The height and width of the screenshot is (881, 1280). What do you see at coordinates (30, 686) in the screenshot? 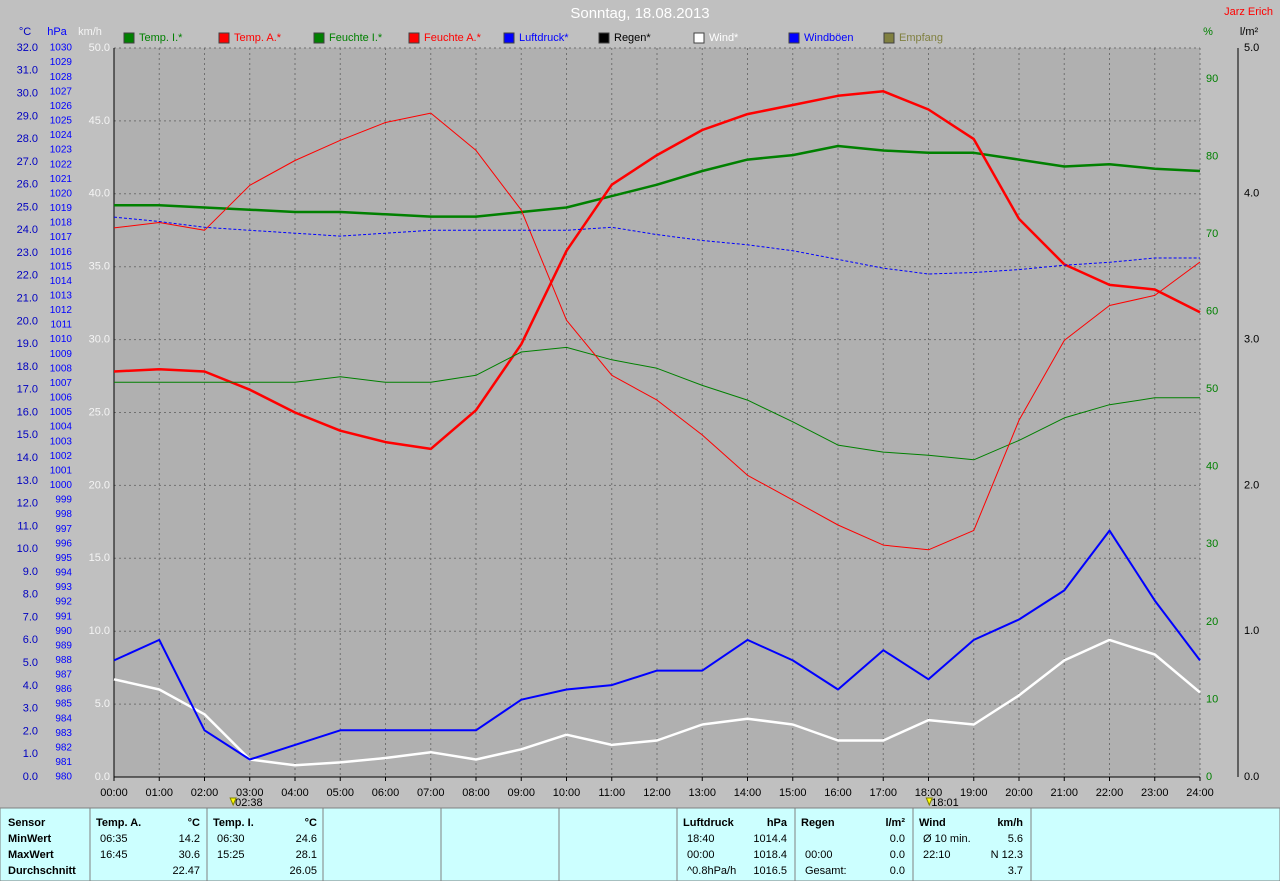
I see `y-tick-label: 4.0` at bounding box center [30, 686].